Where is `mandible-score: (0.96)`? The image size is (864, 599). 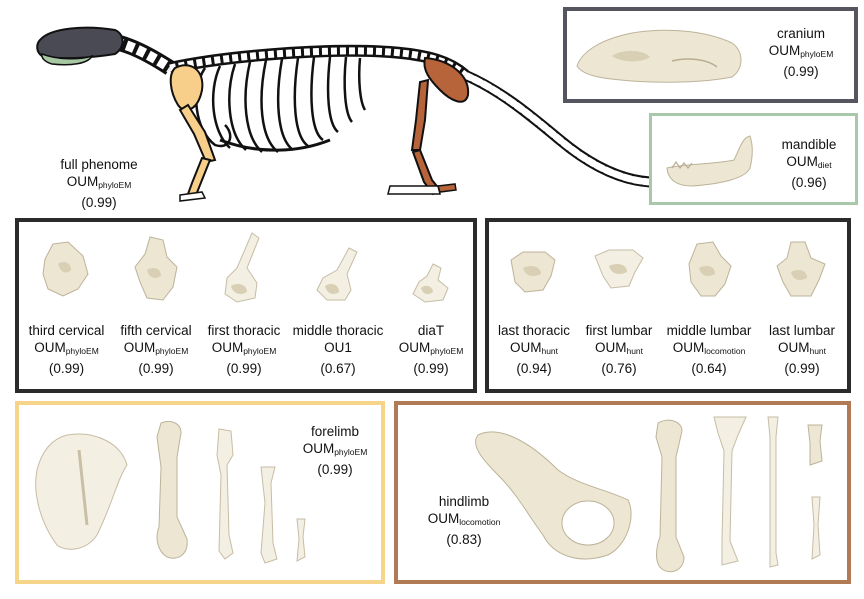 mandible-score: (0.96) is located at coordinates (809, 182).